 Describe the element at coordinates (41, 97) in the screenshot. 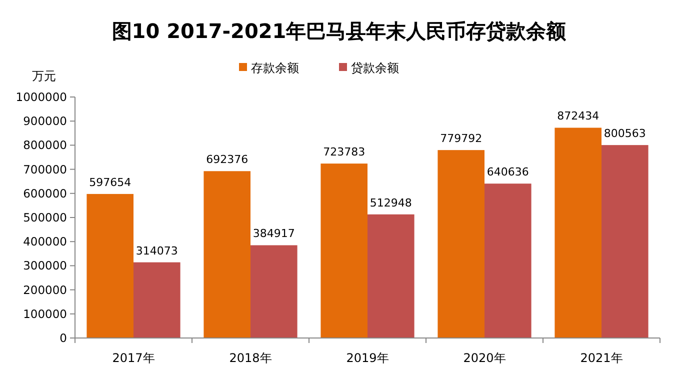

I see `y-tick-label: 1000000` at that location.